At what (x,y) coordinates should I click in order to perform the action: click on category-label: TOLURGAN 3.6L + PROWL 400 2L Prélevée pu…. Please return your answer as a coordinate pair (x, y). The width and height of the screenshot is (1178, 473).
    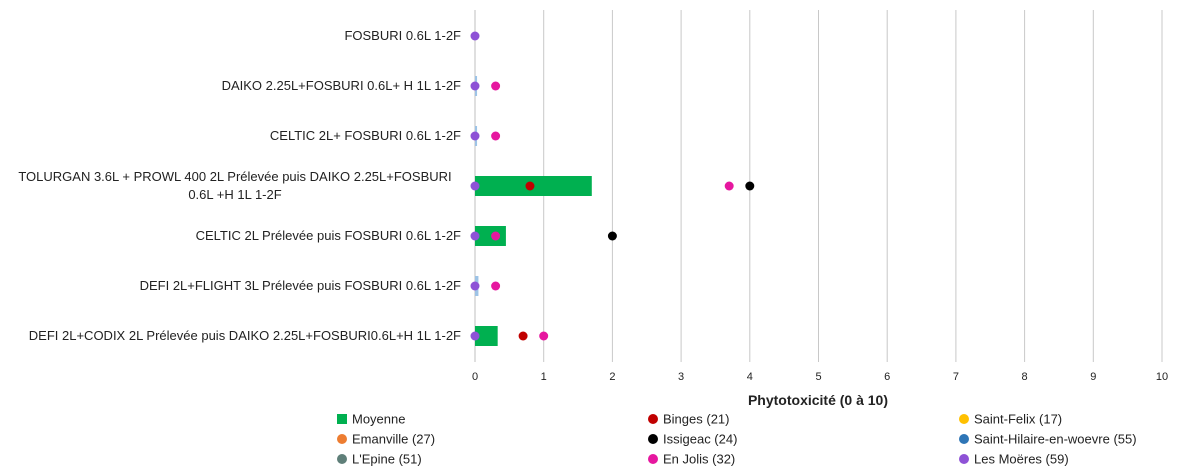
    Looking at the image, I should click on (234, 185).